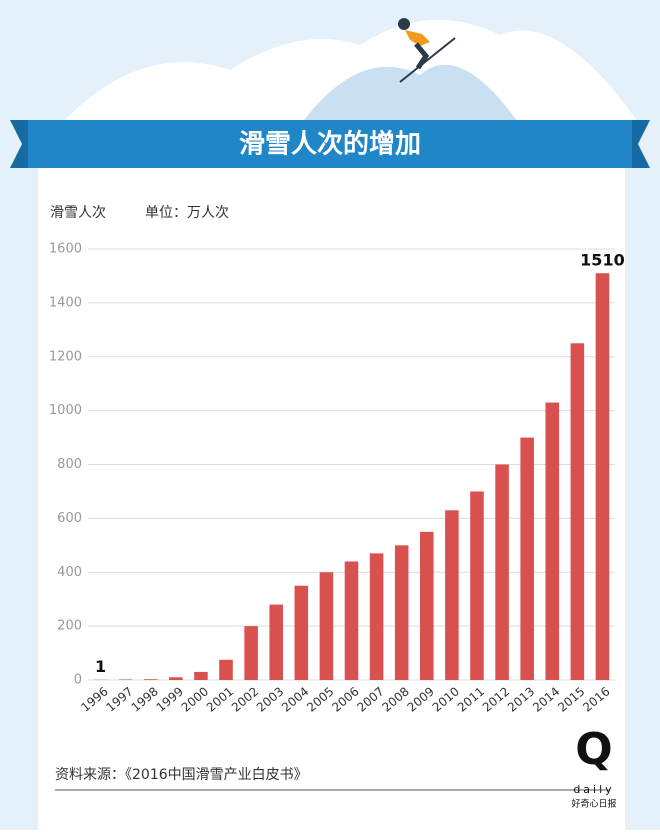  Describe the element at coordinates (65, 302) in the screenshot. I see `y-tick-label: 1400` at that location.